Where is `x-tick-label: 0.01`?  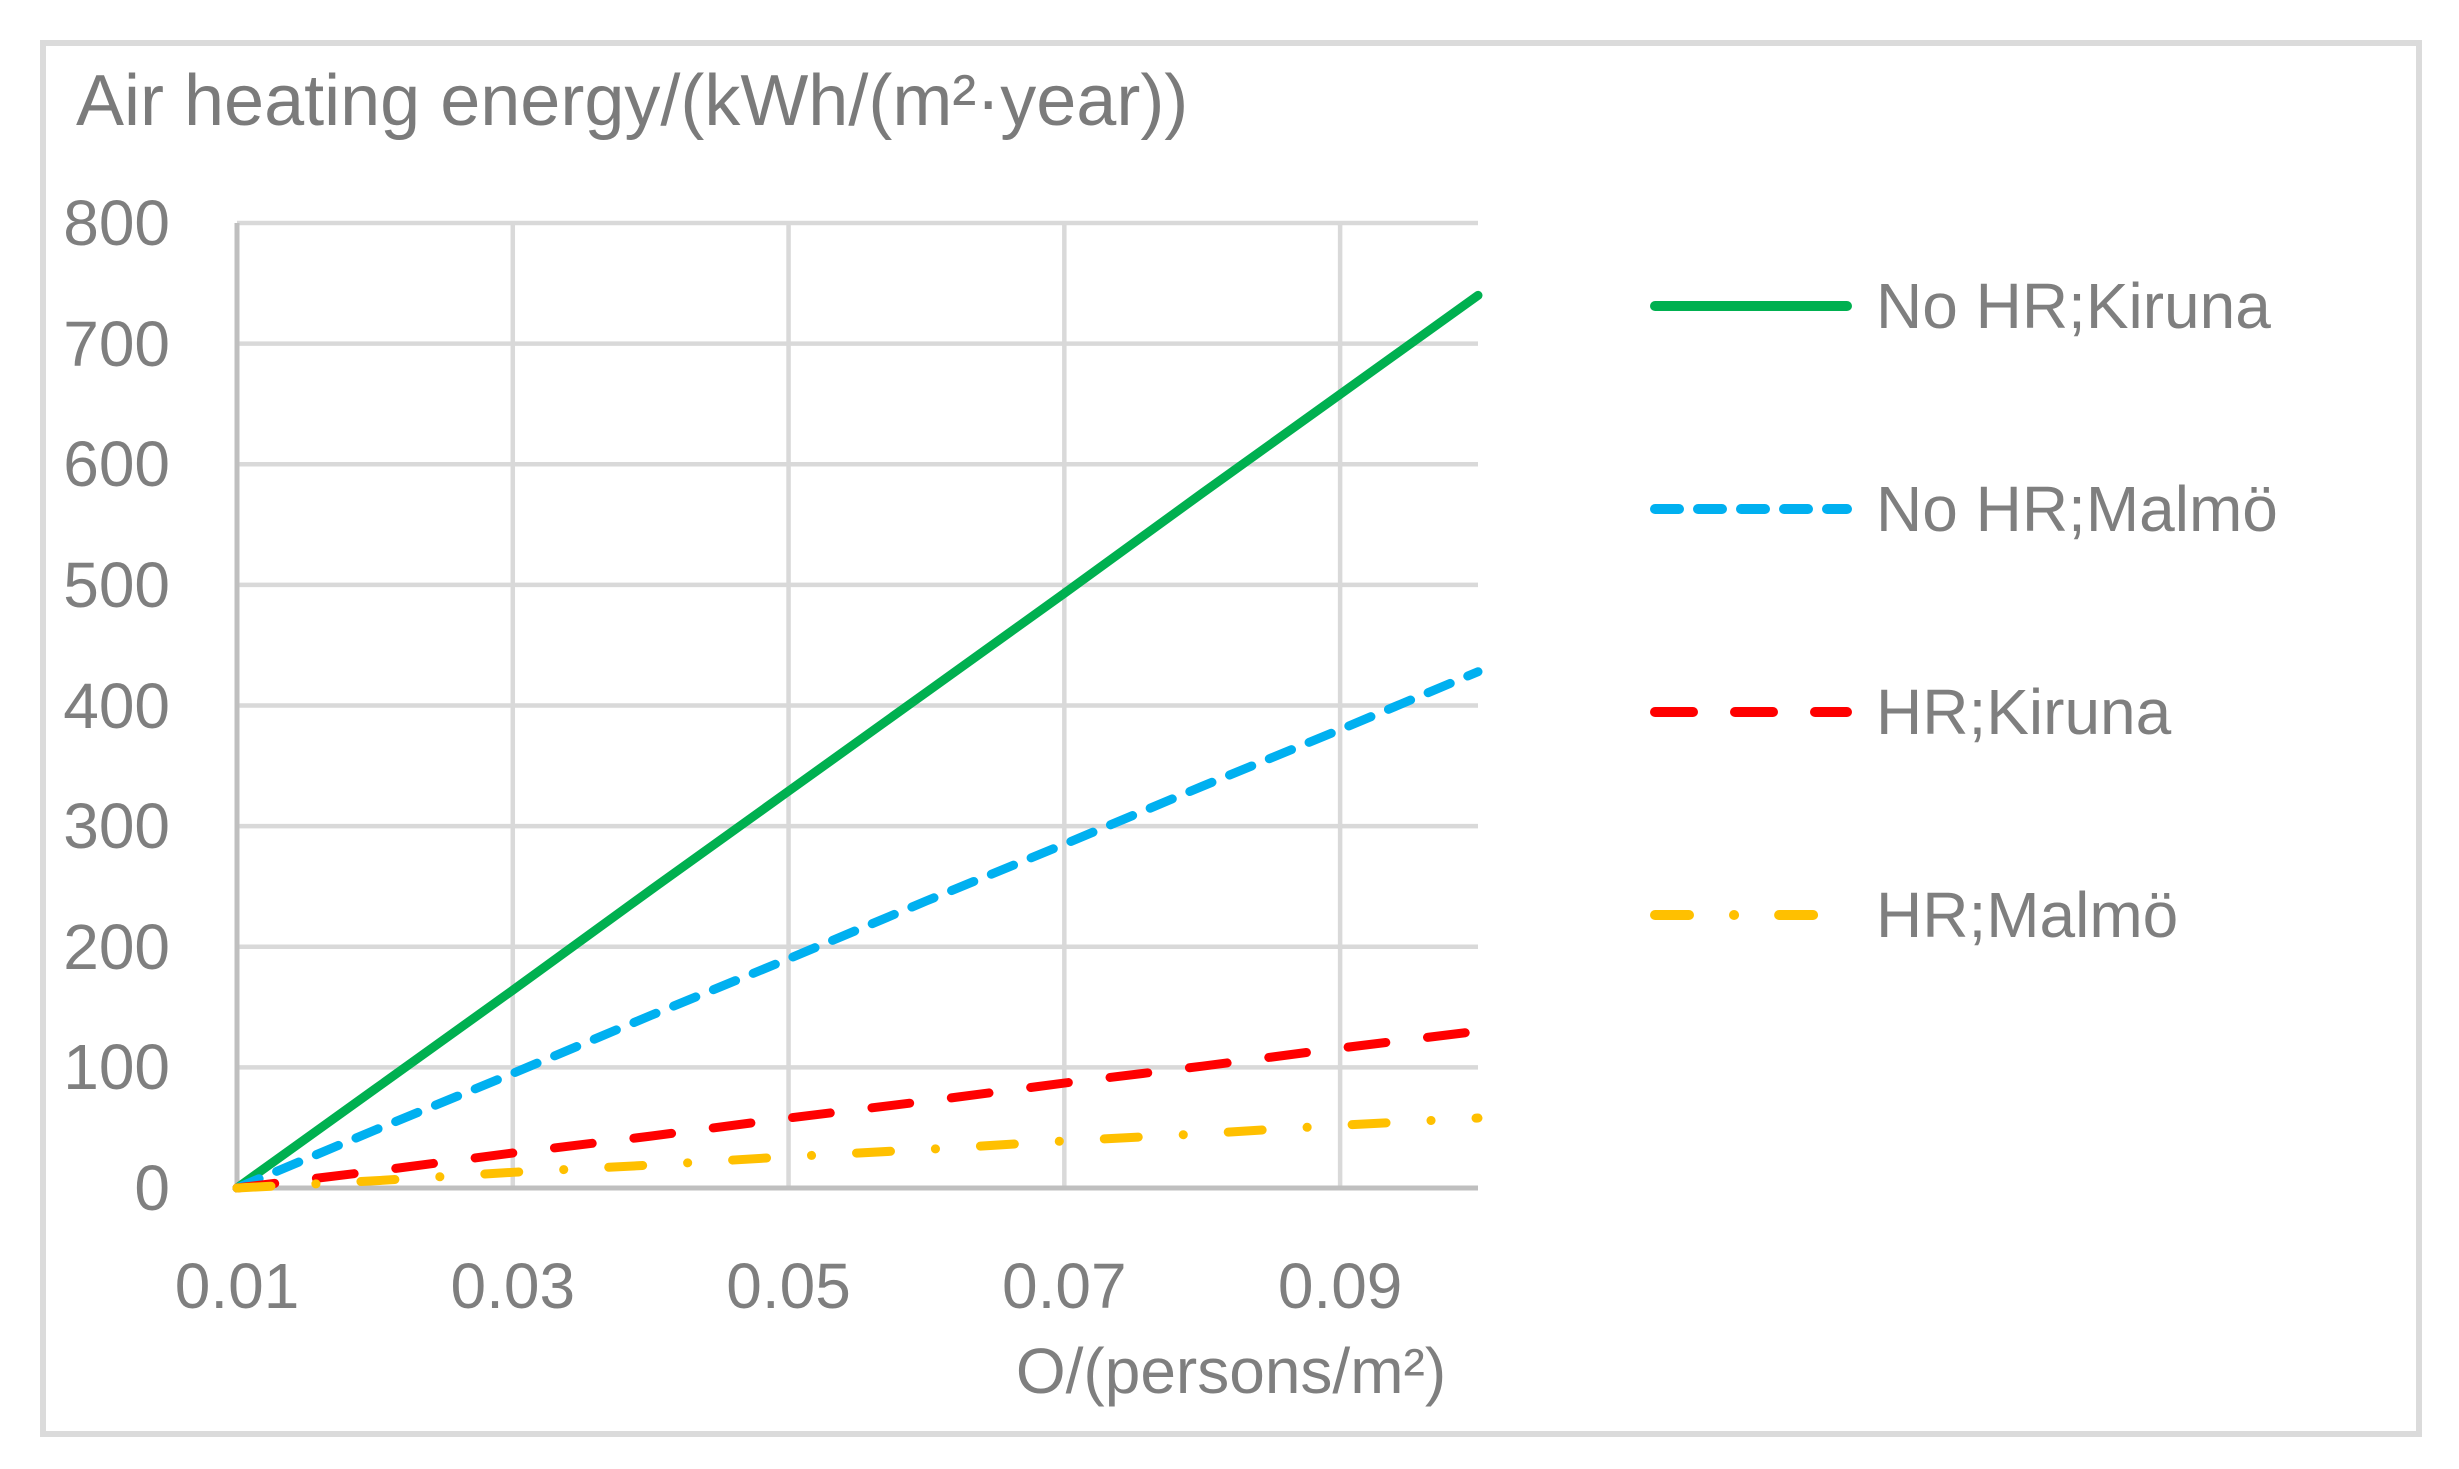
x-tick-label: 0.01 is located at coordinates (237, 1286).